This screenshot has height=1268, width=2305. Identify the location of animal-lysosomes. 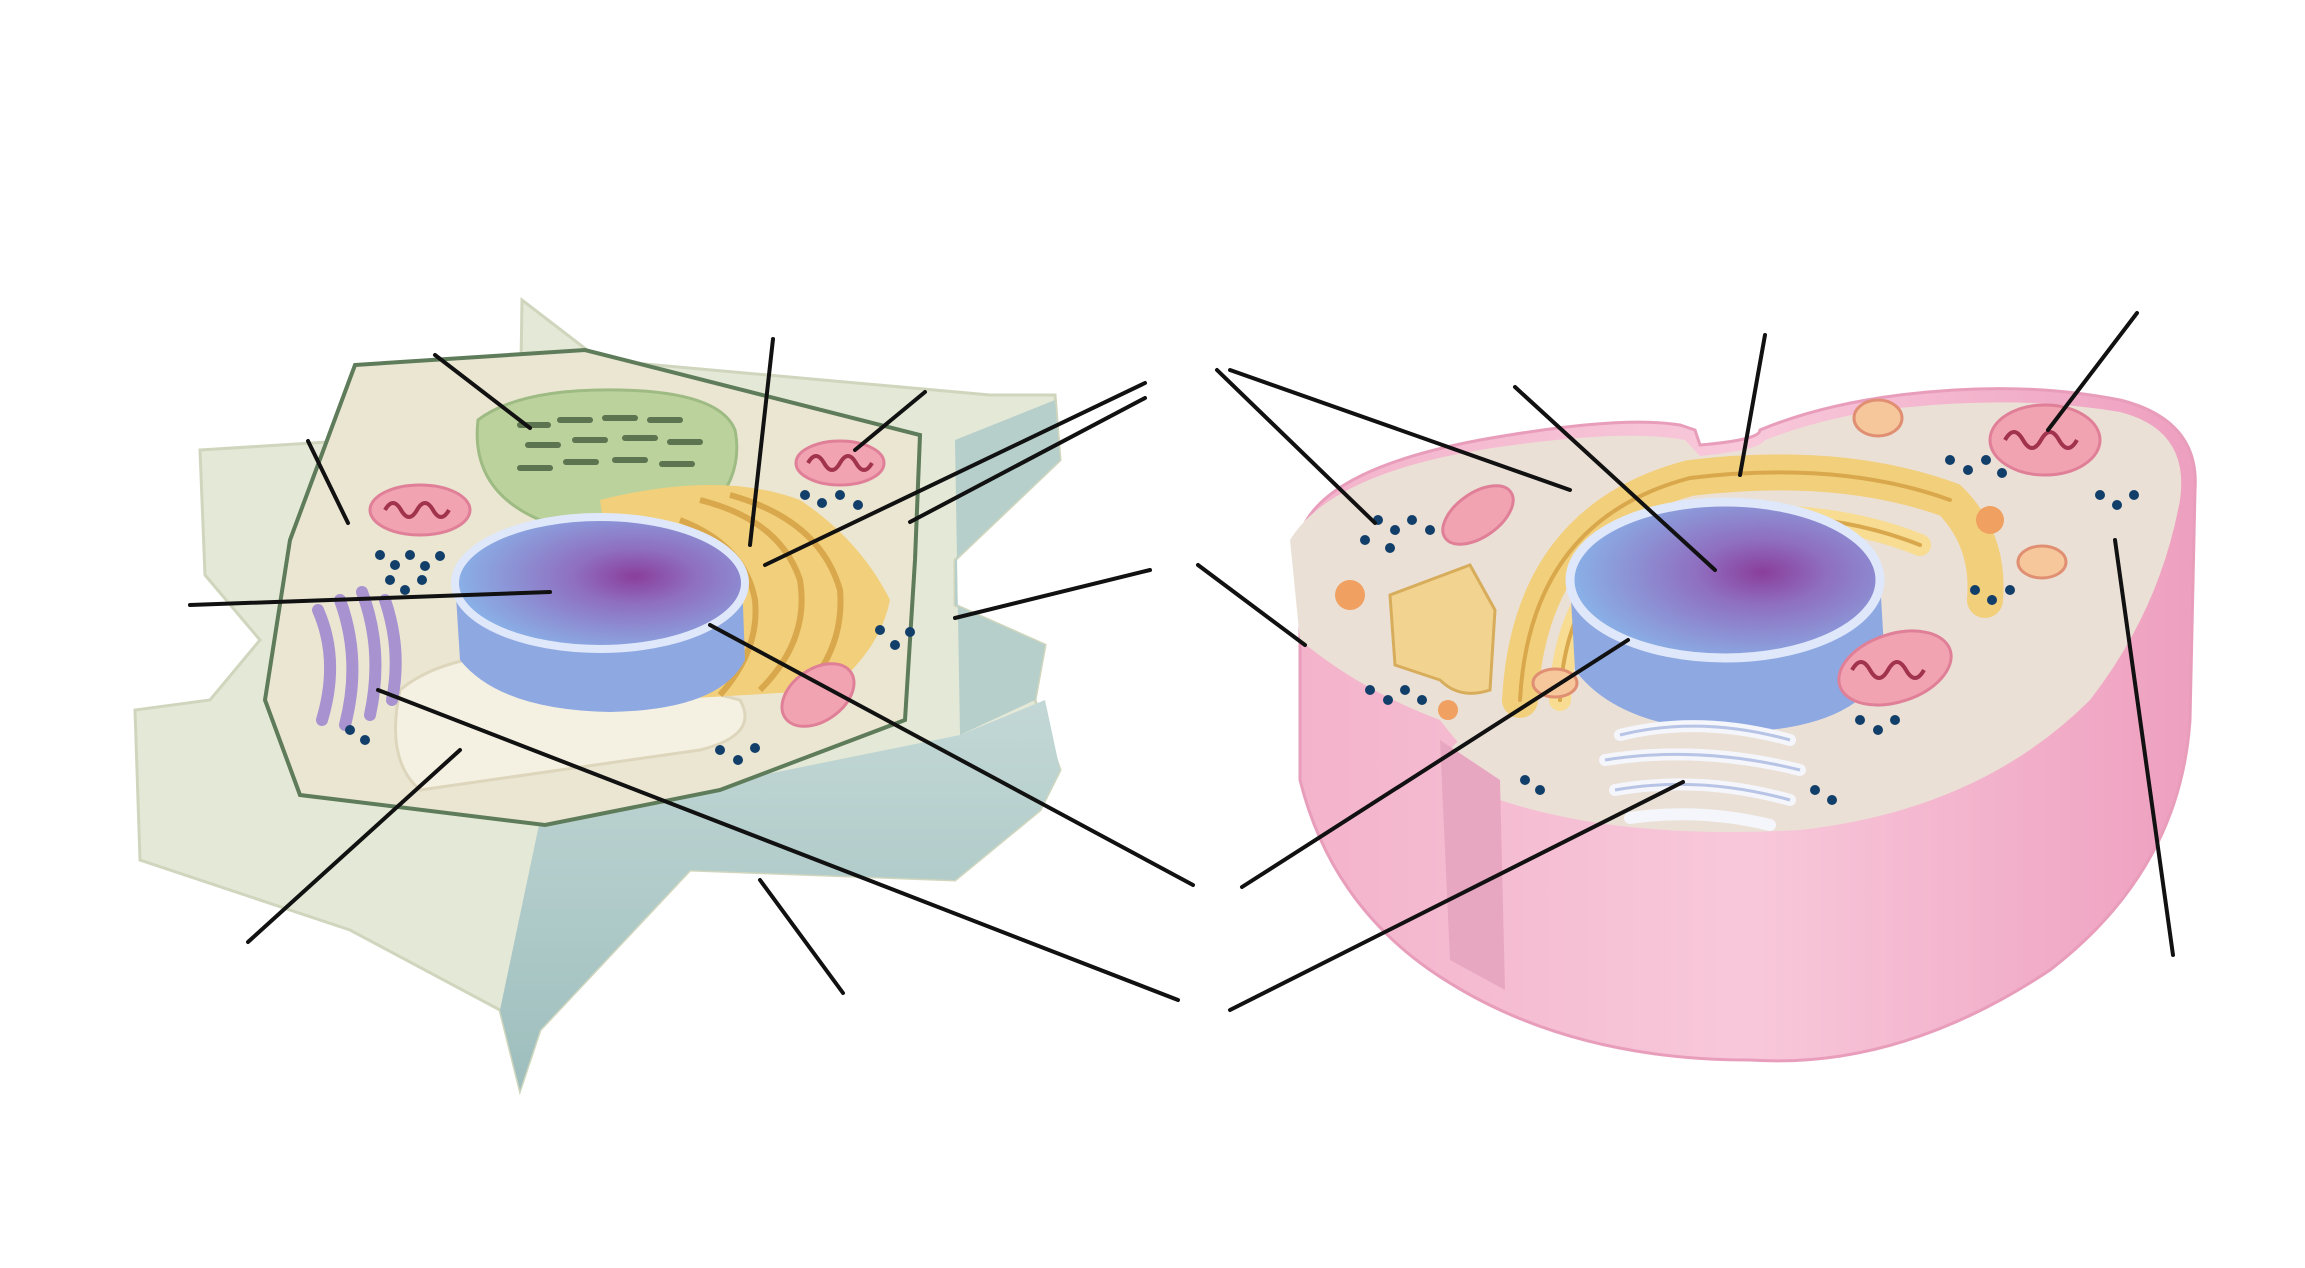
(1701, 559).